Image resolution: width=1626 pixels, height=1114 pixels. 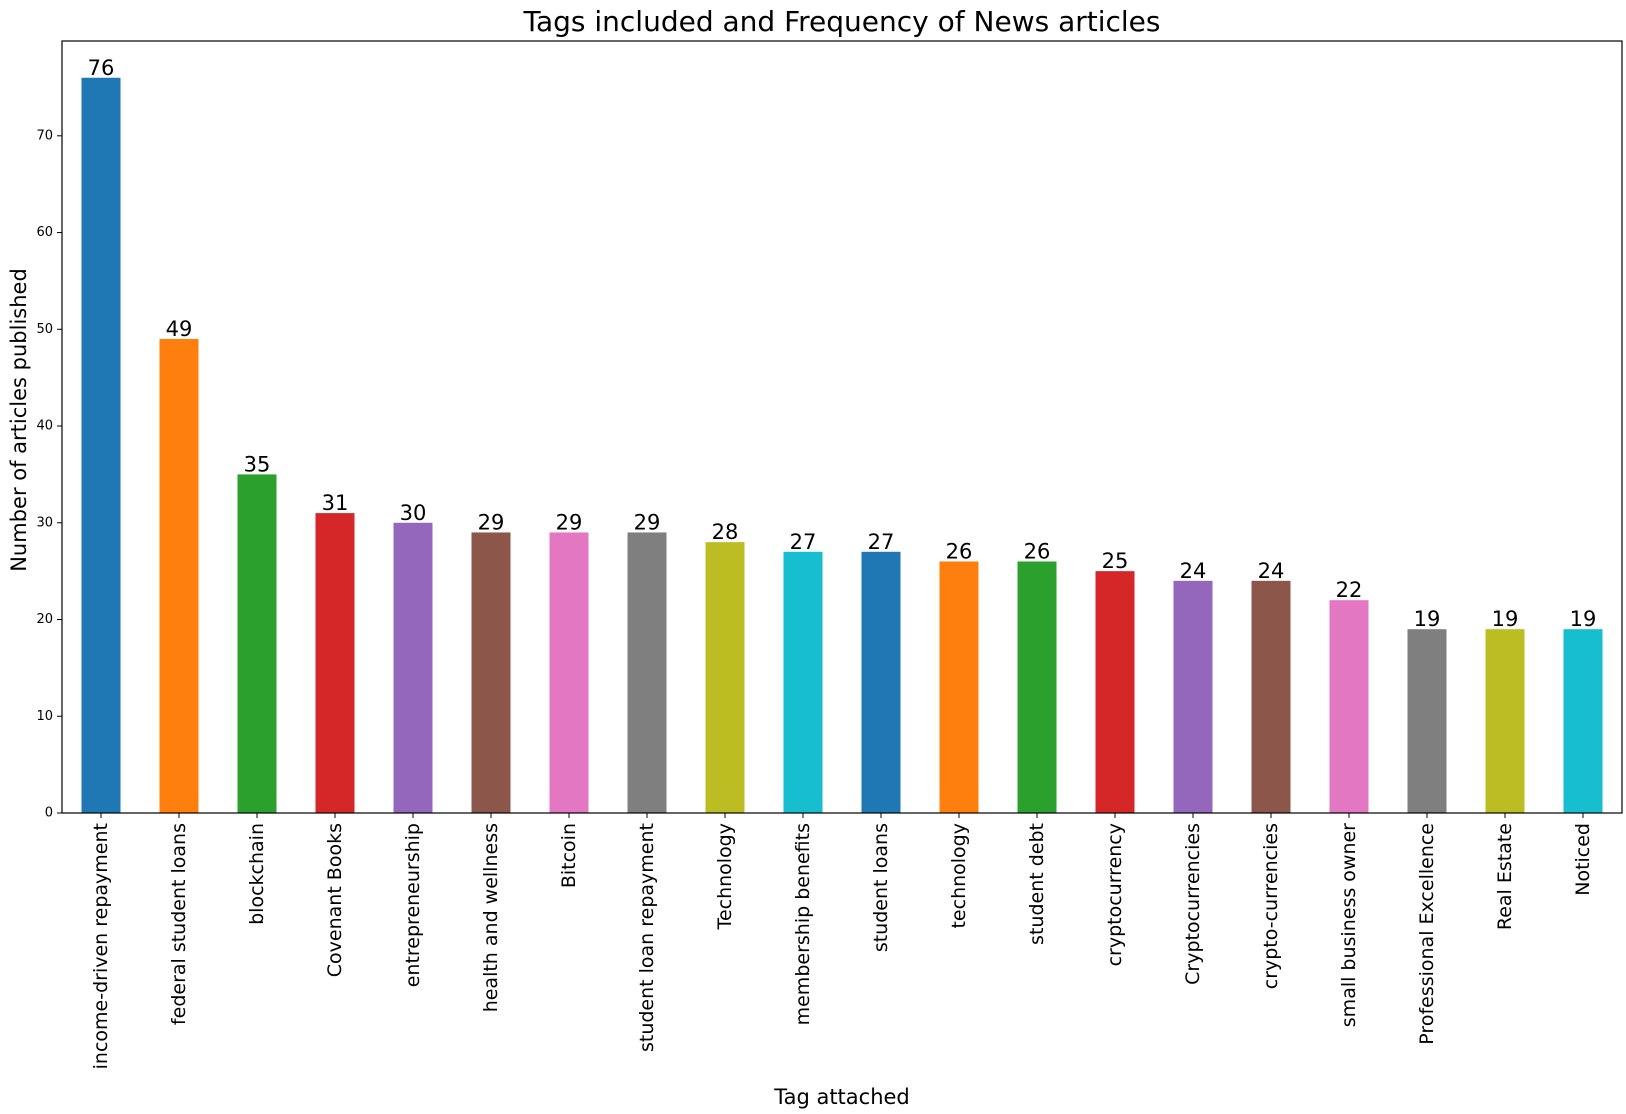 What do you see at coordinates (257, 464) in the screenshot?
I see `bar-value-label: 35` at bounding box center [257, 464].